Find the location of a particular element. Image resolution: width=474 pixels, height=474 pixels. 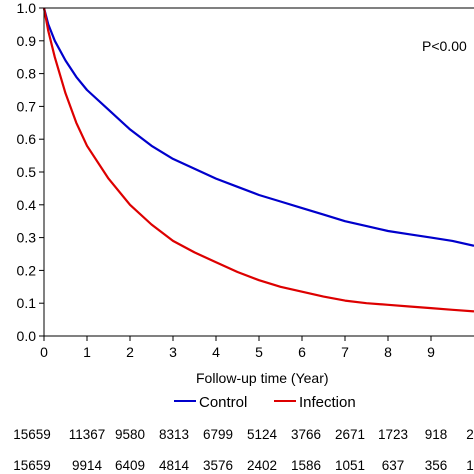

x-tick-label: 2 is located at coordinates (130, 352).